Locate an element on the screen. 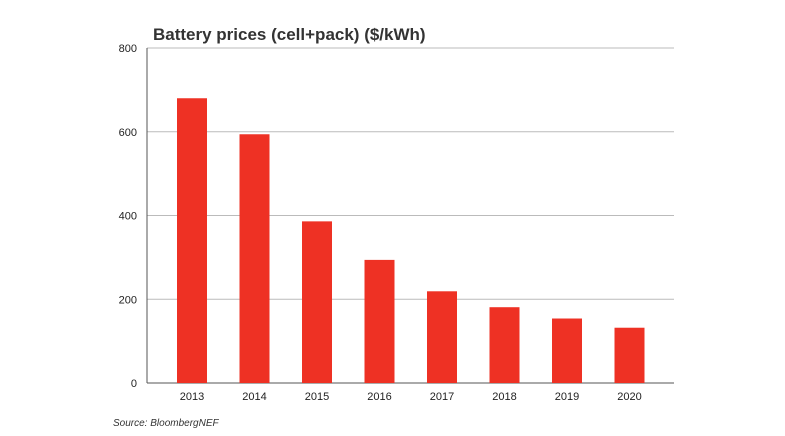  x-tick-label: 2018 is located at coordinates (504, 397).